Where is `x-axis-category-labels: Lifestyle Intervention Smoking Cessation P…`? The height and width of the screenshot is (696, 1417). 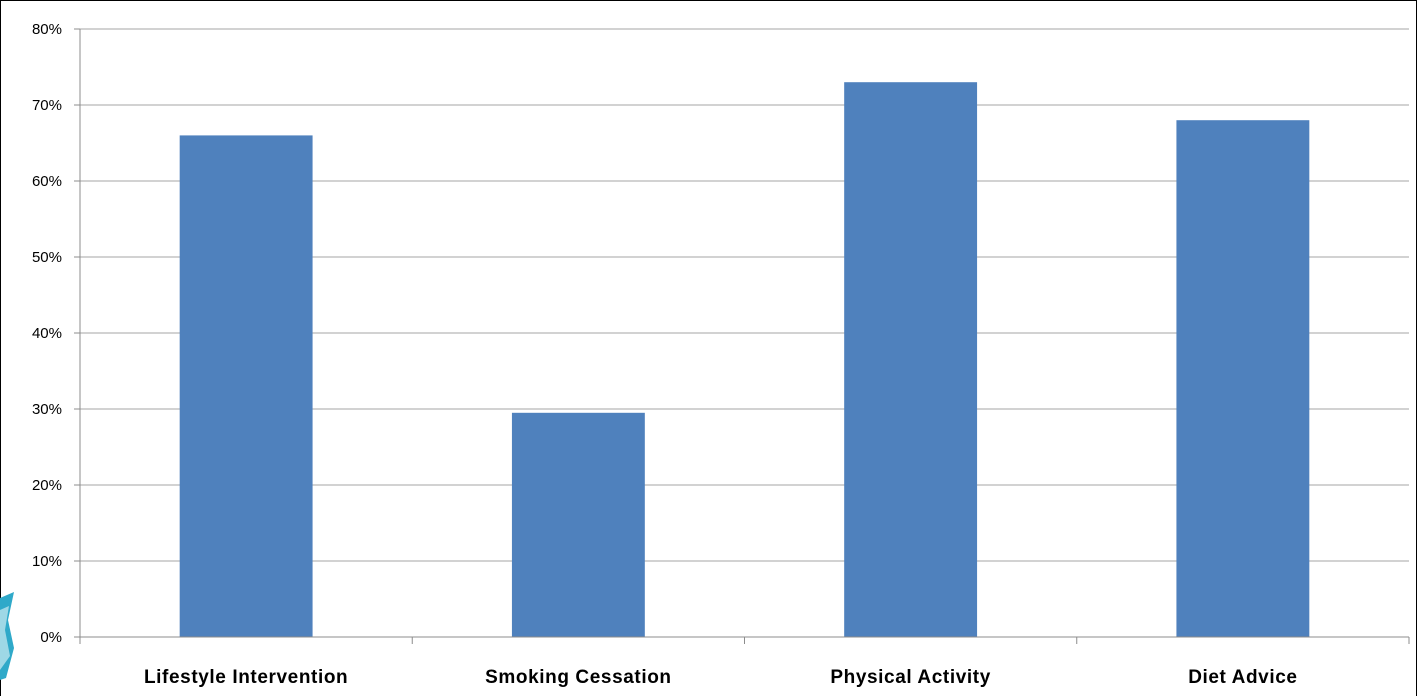
x-axis-category-labels: Lifestyle Intervention Smoking Cessation P… is located at coordinates (720, 677).